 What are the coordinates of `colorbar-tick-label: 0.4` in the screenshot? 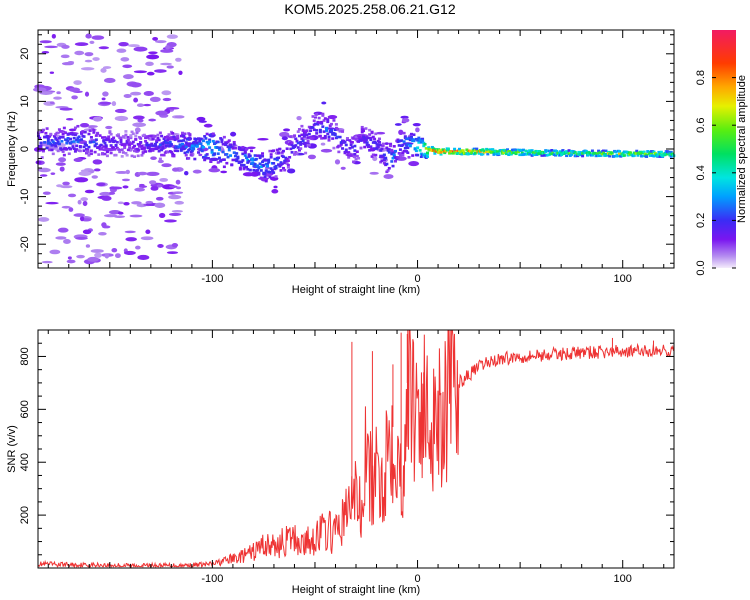 It's located at (701, 172).